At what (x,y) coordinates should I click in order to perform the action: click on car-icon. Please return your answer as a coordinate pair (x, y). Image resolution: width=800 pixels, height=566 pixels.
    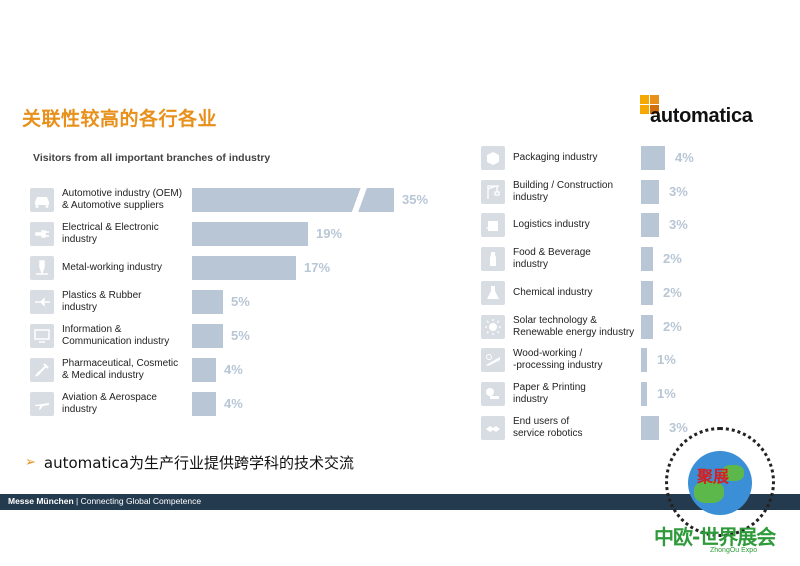
    Looking at the image, I should click on (42, 200).